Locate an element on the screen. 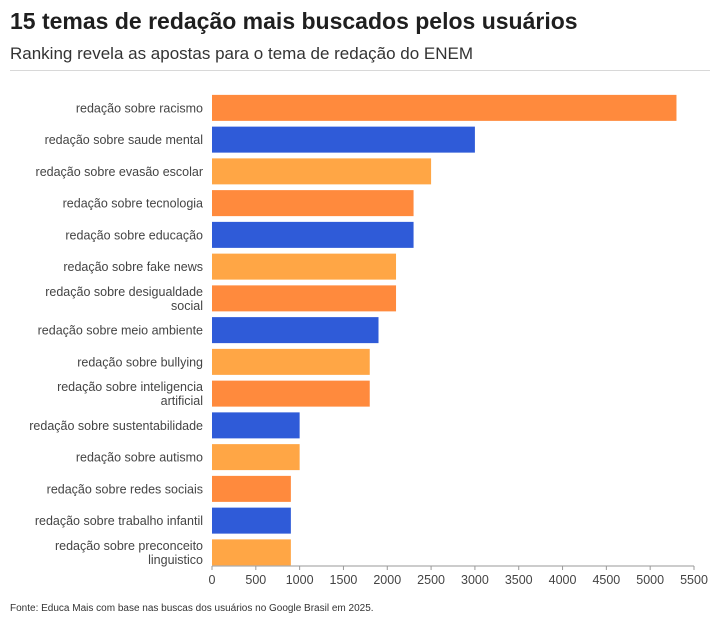 Image resolution: width=720 pixels, height=625 pixels. x-tick-label: 0 is located at coordinates (212, 580).